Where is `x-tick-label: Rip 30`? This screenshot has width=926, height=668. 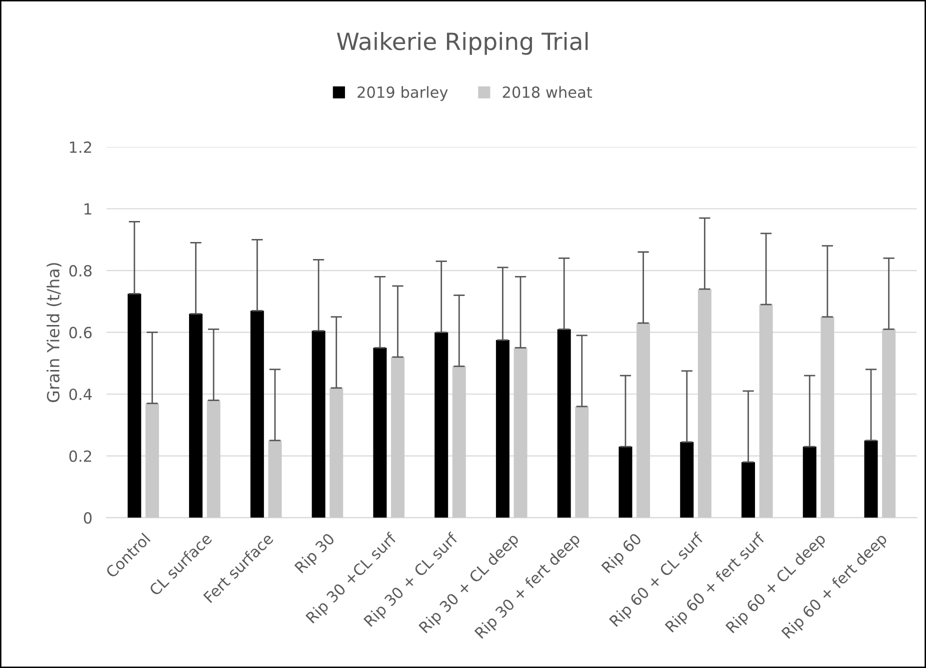
x-tick-label: Rip 30 is located at coordinates (316, 554).